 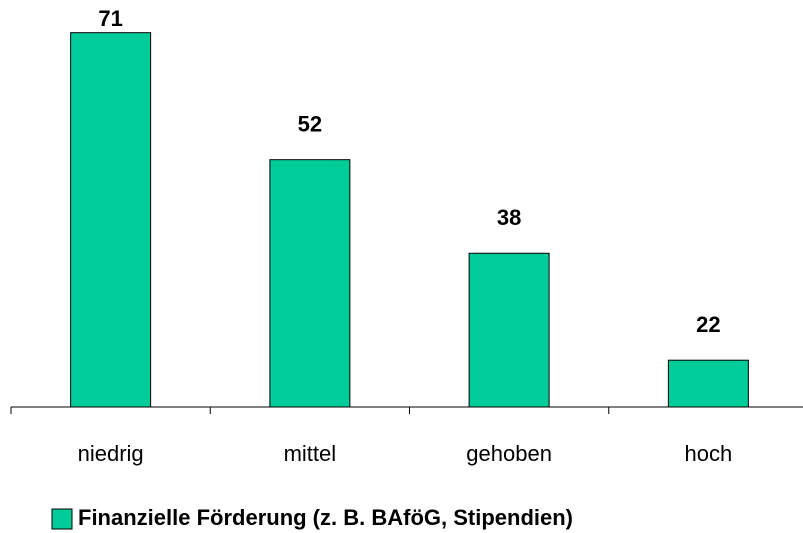 What do you see at coordinates (62, 519) in the screenshot?
I see `legend-swatch` at bounding box center [62, 519].